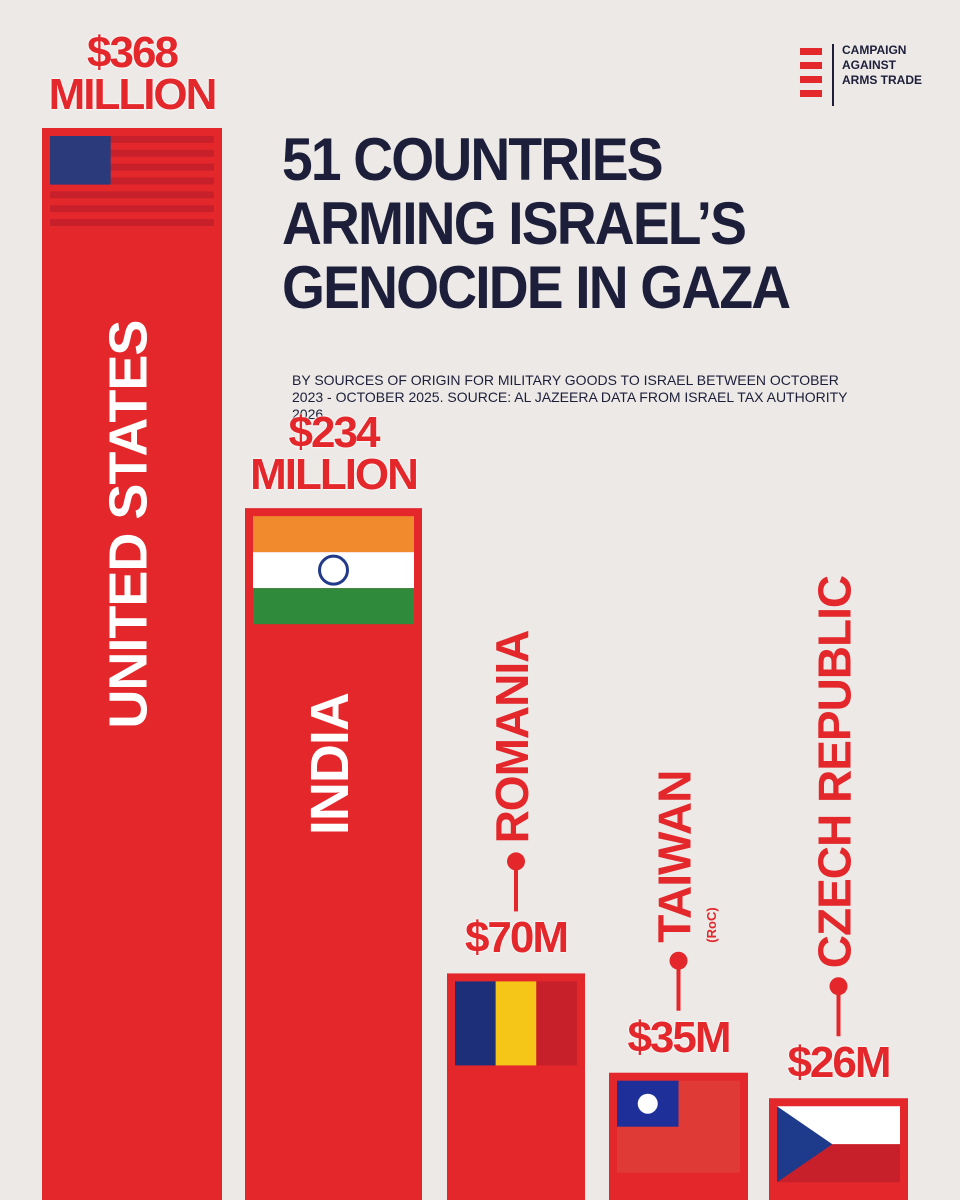  What do you see at coordinates (516, 938) in the screenshot?
I see `value-label: $70M` at bounding box center [516, 938].